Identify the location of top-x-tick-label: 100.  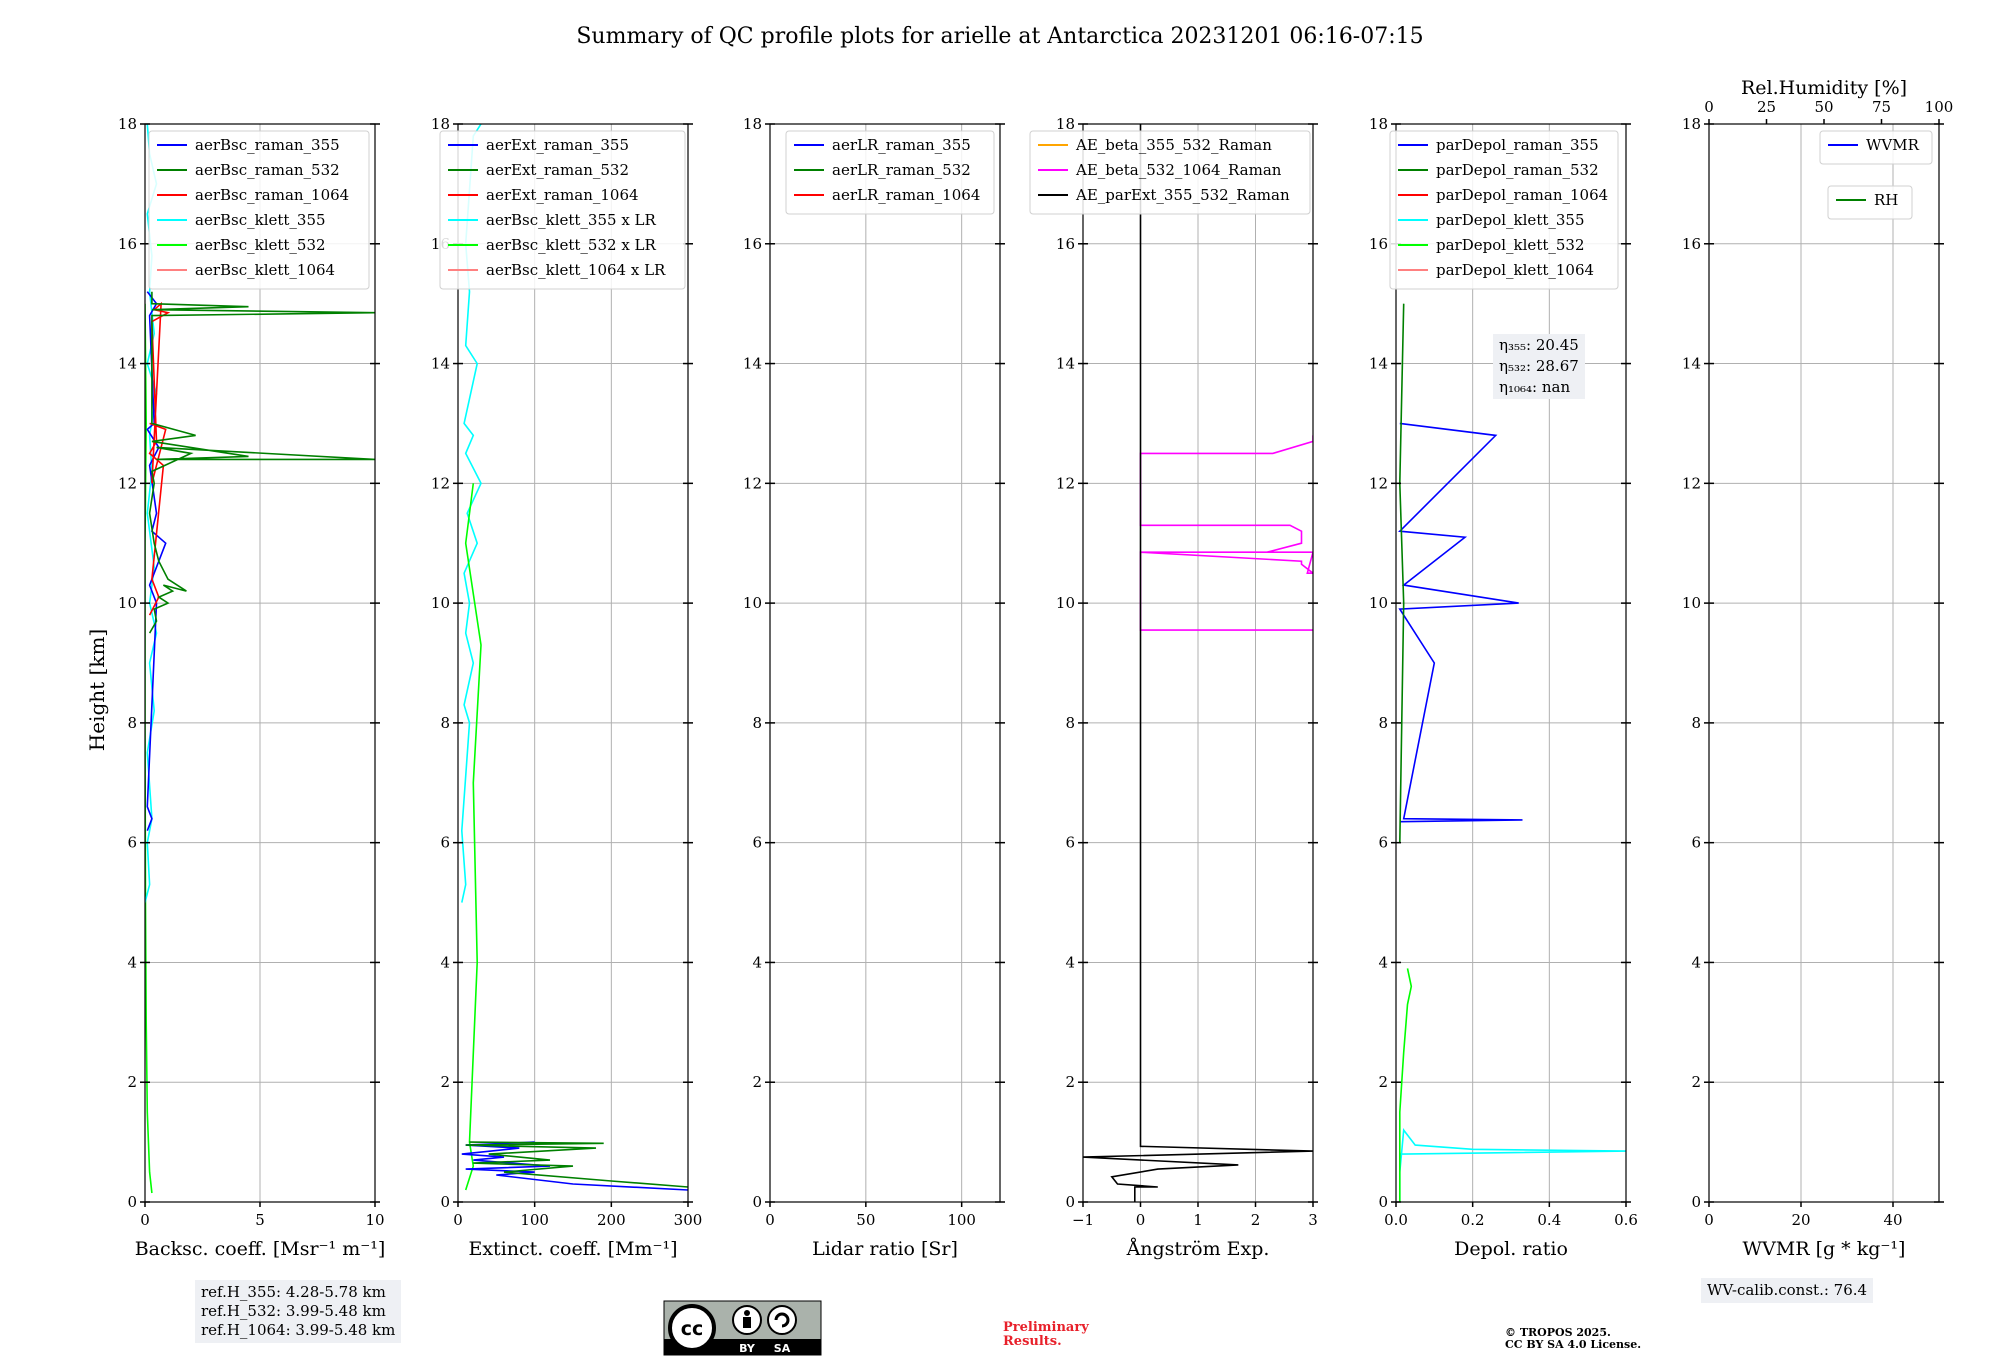
(1939, 107).